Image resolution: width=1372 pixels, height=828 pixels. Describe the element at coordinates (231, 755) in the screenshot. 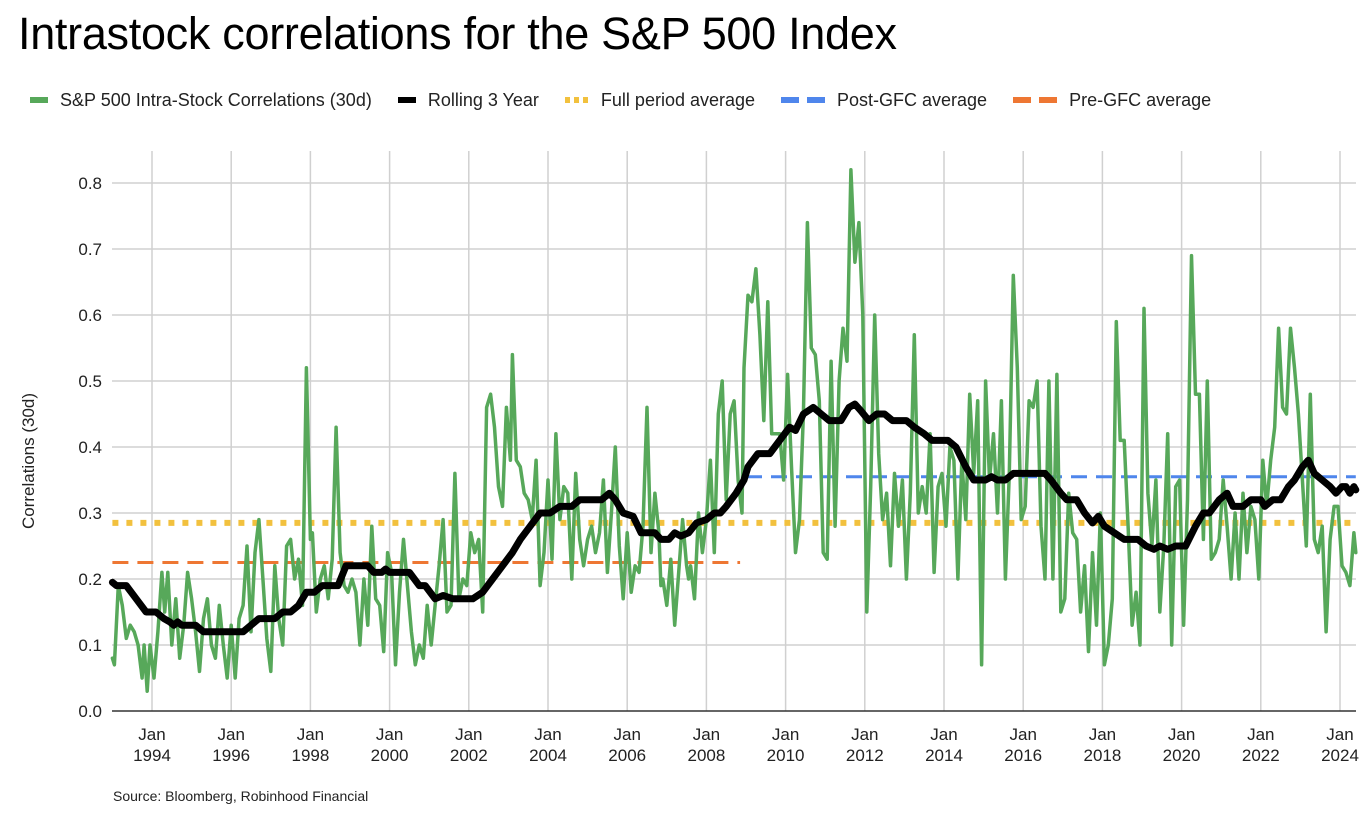

I see `x-tick-year: 1996` at that location.